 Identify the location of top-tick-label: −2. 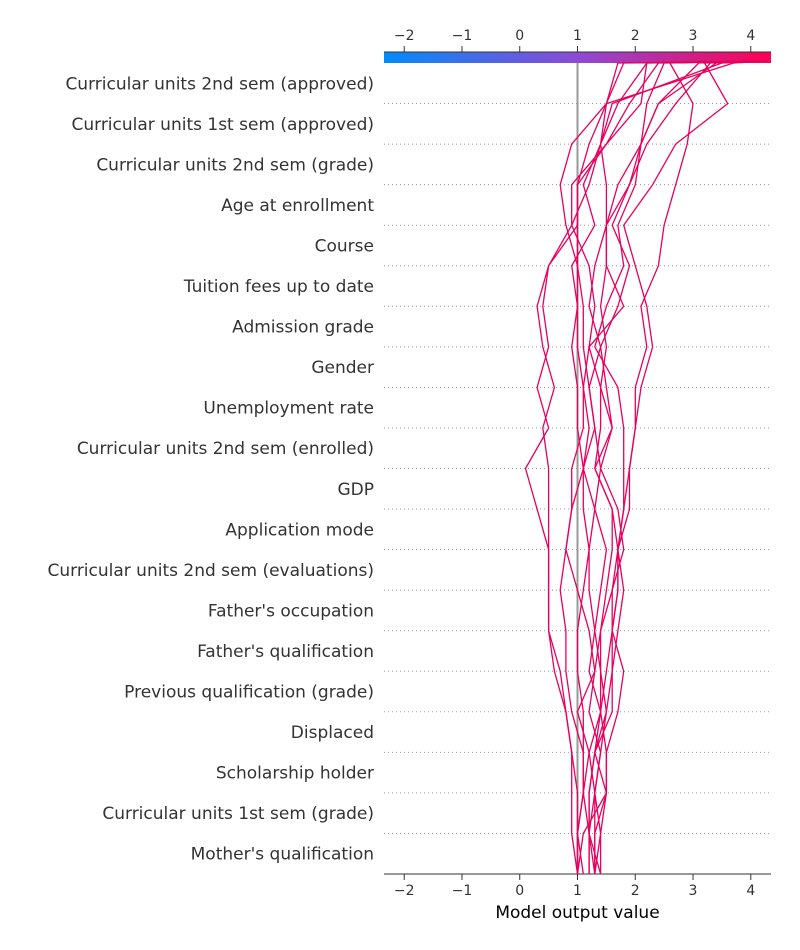
(404, 36).